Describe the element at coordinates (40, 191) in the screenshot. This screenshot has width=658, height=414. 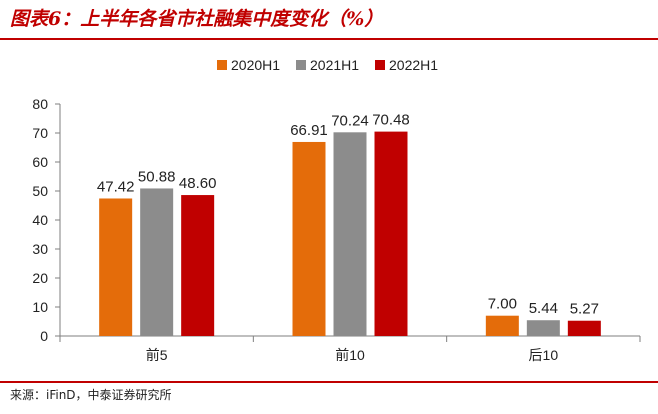
I see `y-tick-label: 50` at that location.